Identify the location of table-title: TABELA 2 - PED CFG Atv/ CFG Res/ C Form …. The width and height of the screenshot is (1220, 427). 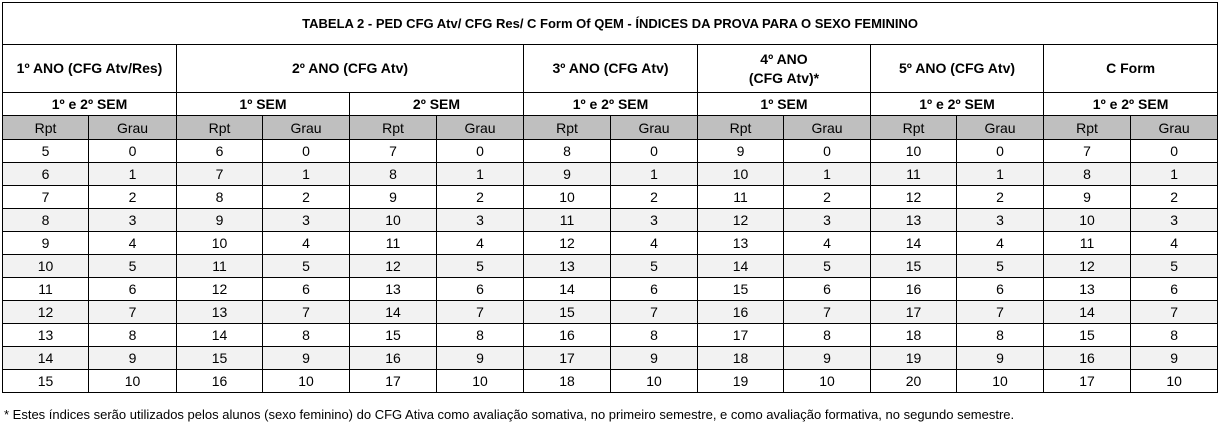
(610, 23).